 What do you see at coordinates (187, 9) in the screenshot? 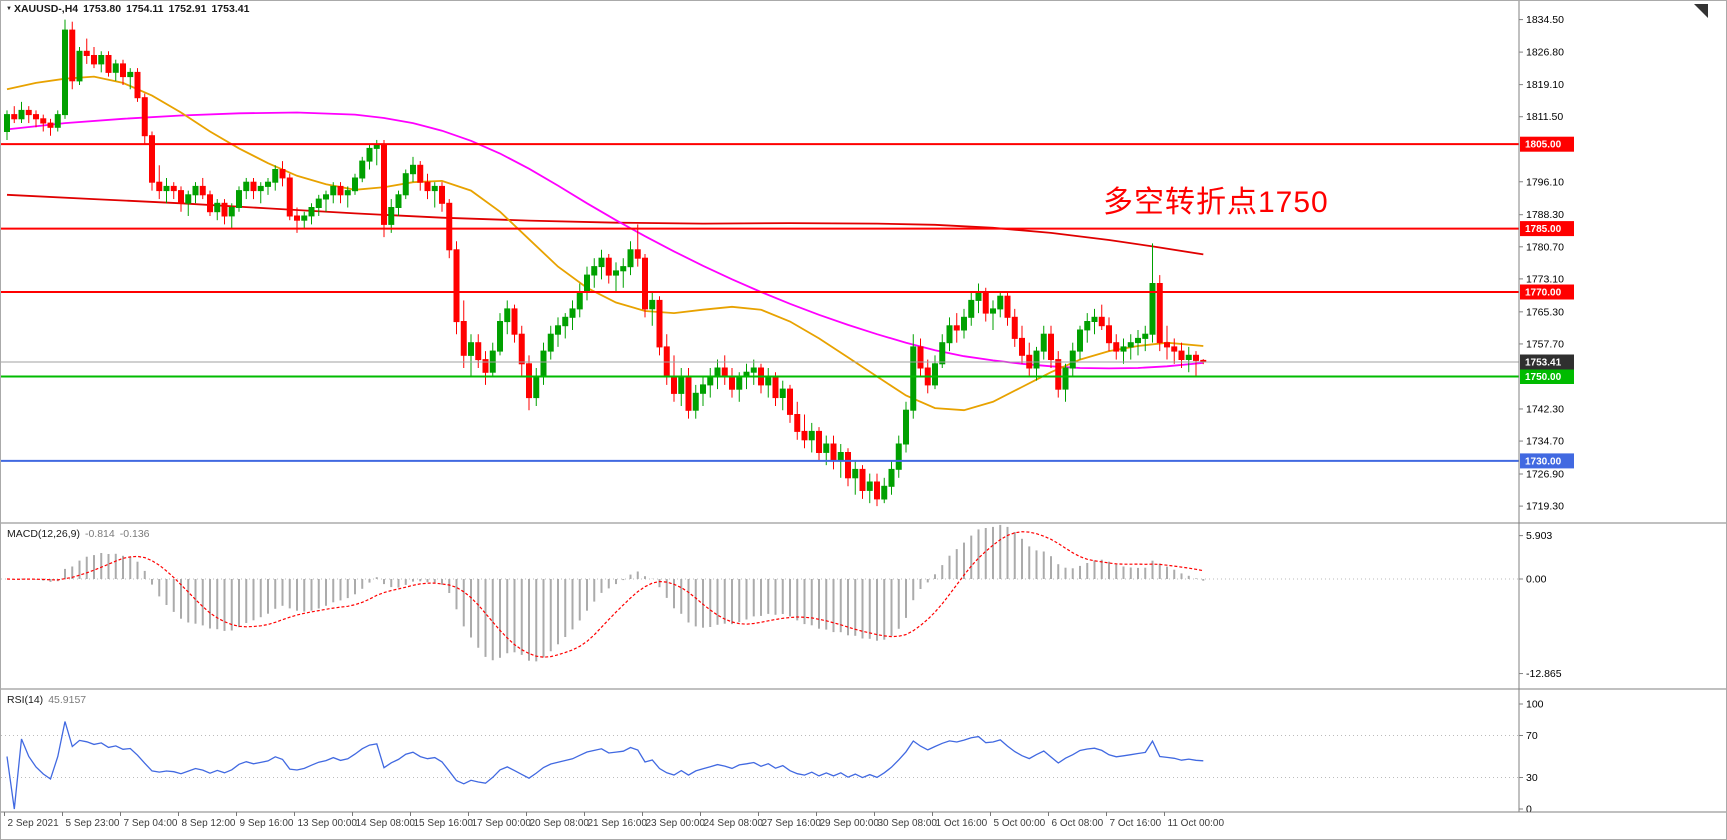
I see `ohlc-low: 1752.91` at bounding box center [187, 9].